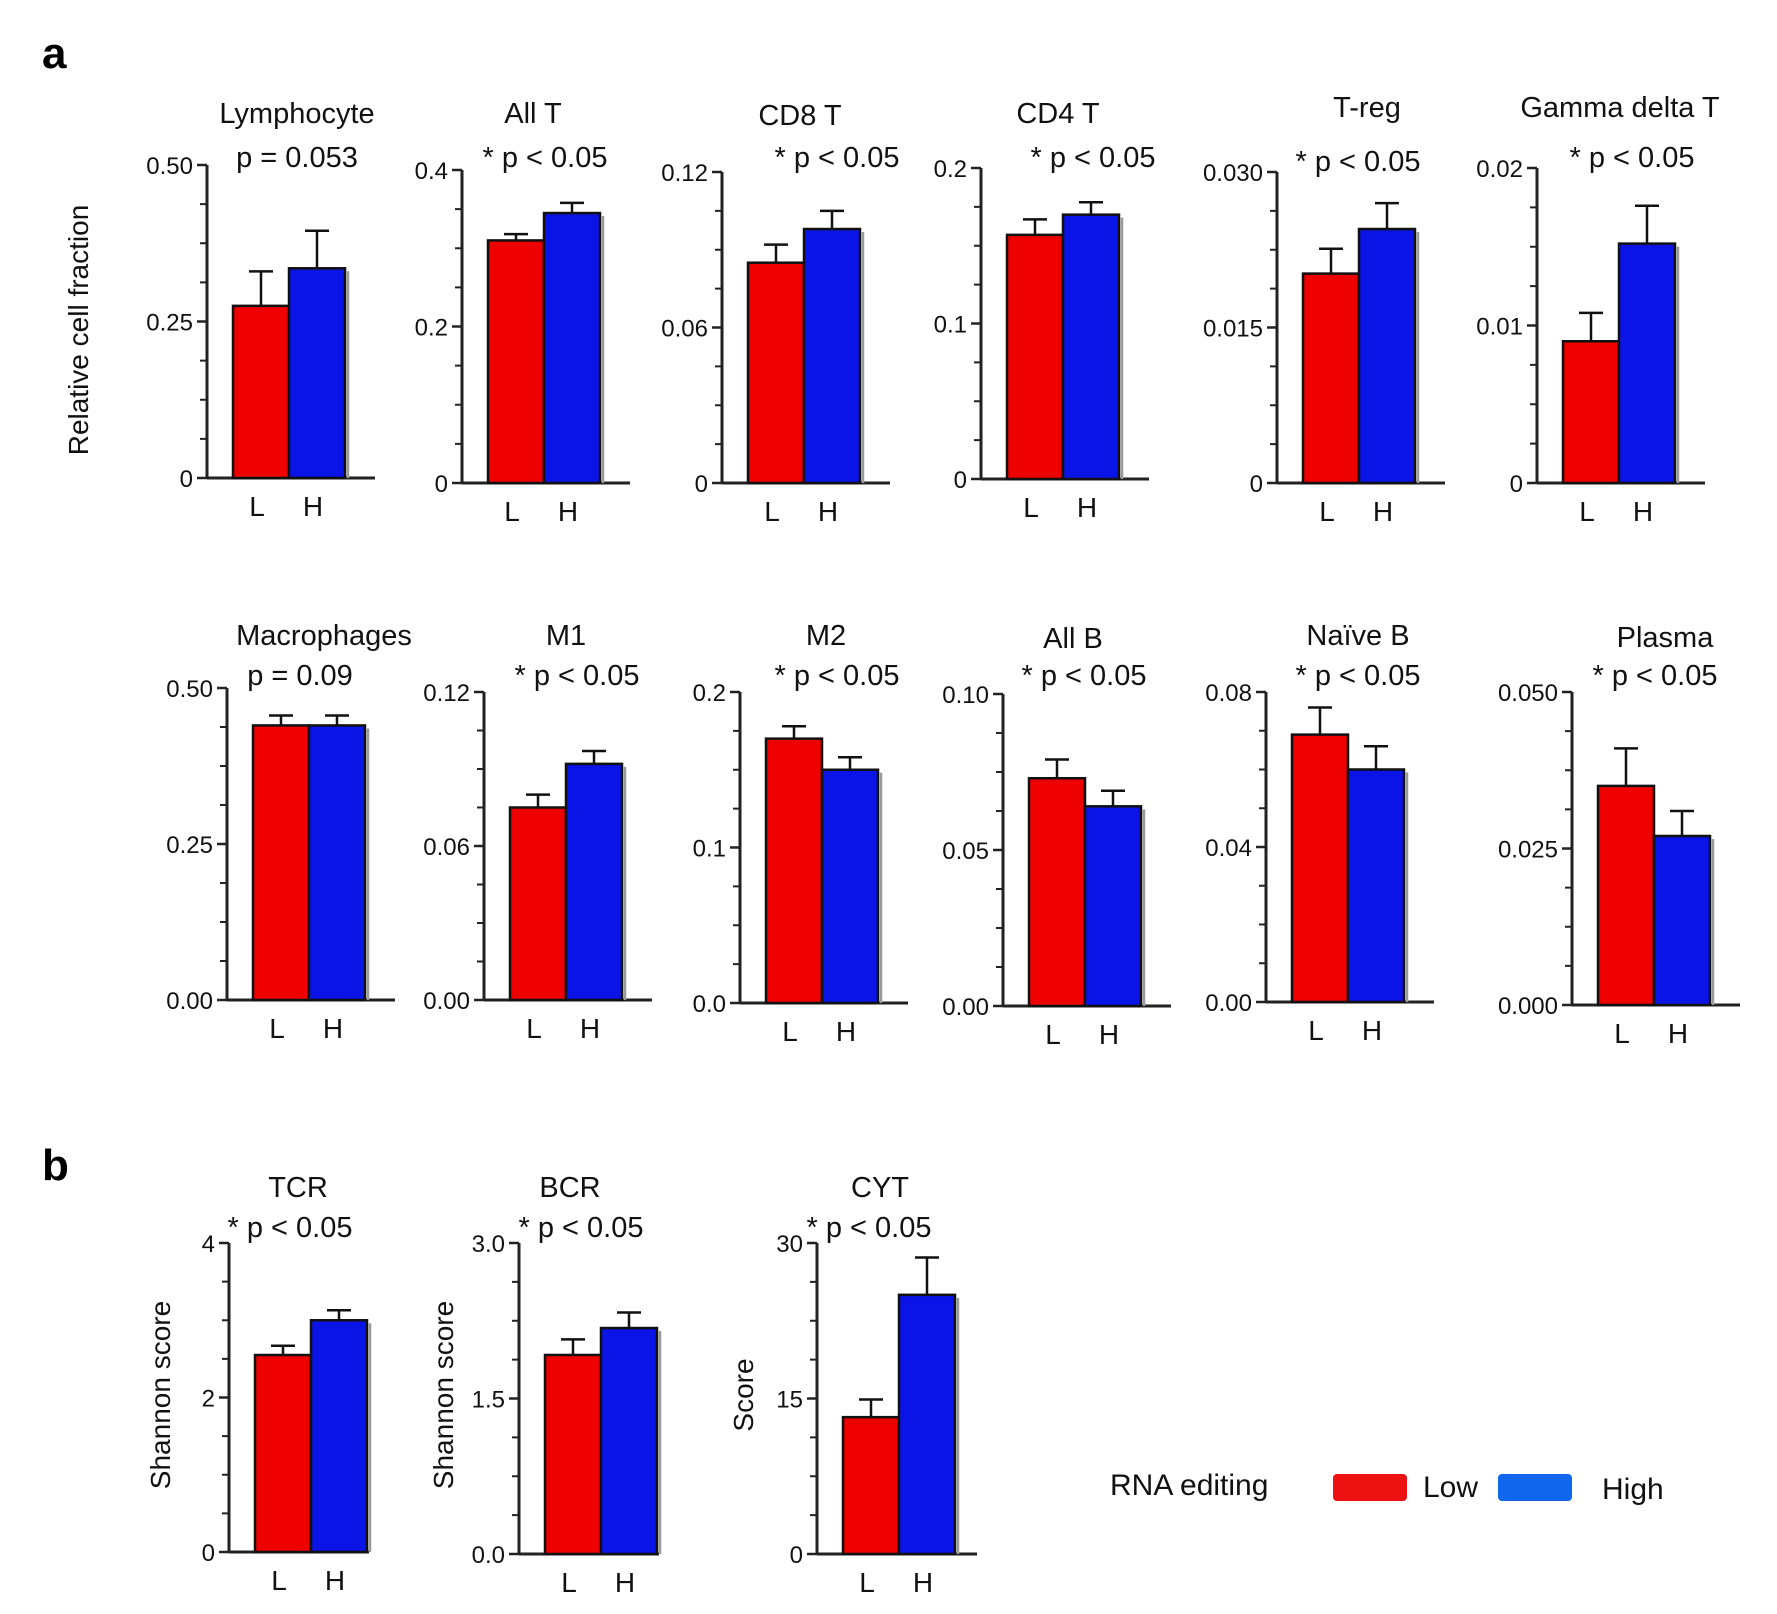 The width and height of the screenshot is (1777, 1614). What do you see at coordinates (880, 1188) in the screenshot?
I see `chart-title: CYT` at bounding box center [880, 1188].